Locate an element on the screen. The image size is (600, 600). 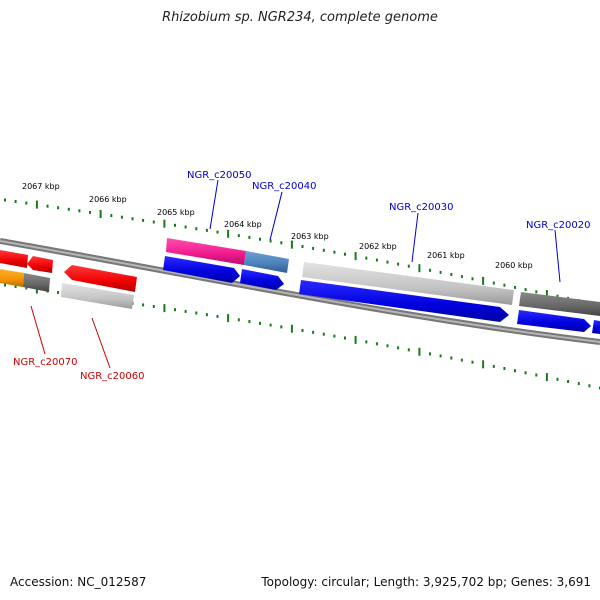
gene-label-ngr-c20020: NGR_c20020 is located at coordinates (558, 225).